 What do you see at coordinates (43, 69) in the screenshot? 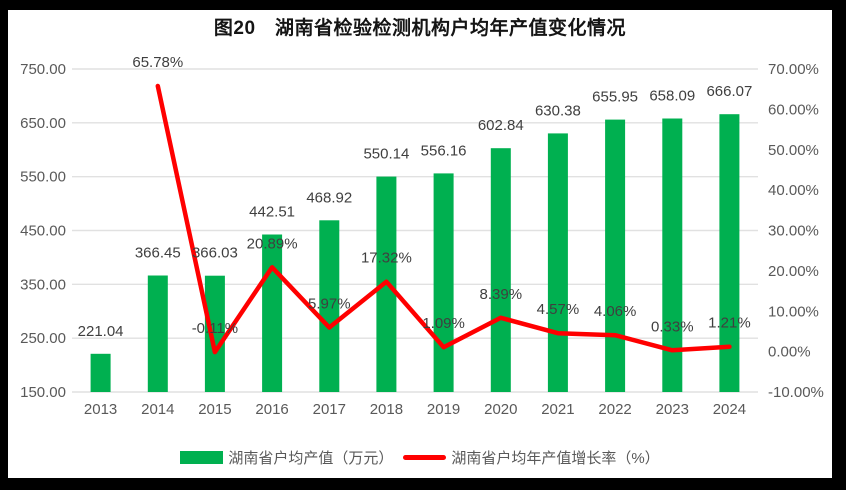
I see `left-axis-tick: 750.00` at bounding box center [43, 69].